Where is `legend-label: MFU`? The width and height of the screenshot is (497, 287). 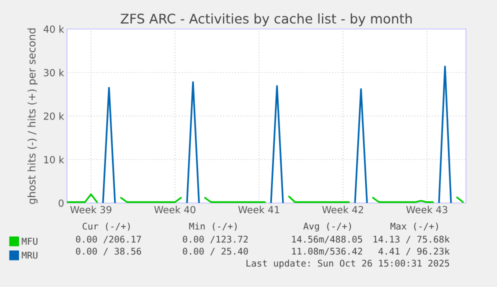
legend-label: MFU is located at coordinates (30, 241).